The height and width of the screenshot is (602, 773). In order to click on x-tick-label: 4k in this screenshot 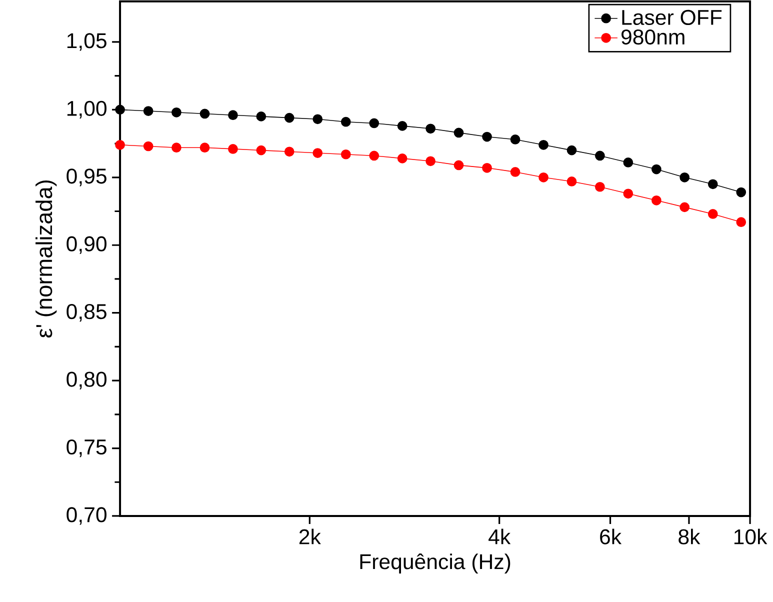, I will do `click(499, 536)`.